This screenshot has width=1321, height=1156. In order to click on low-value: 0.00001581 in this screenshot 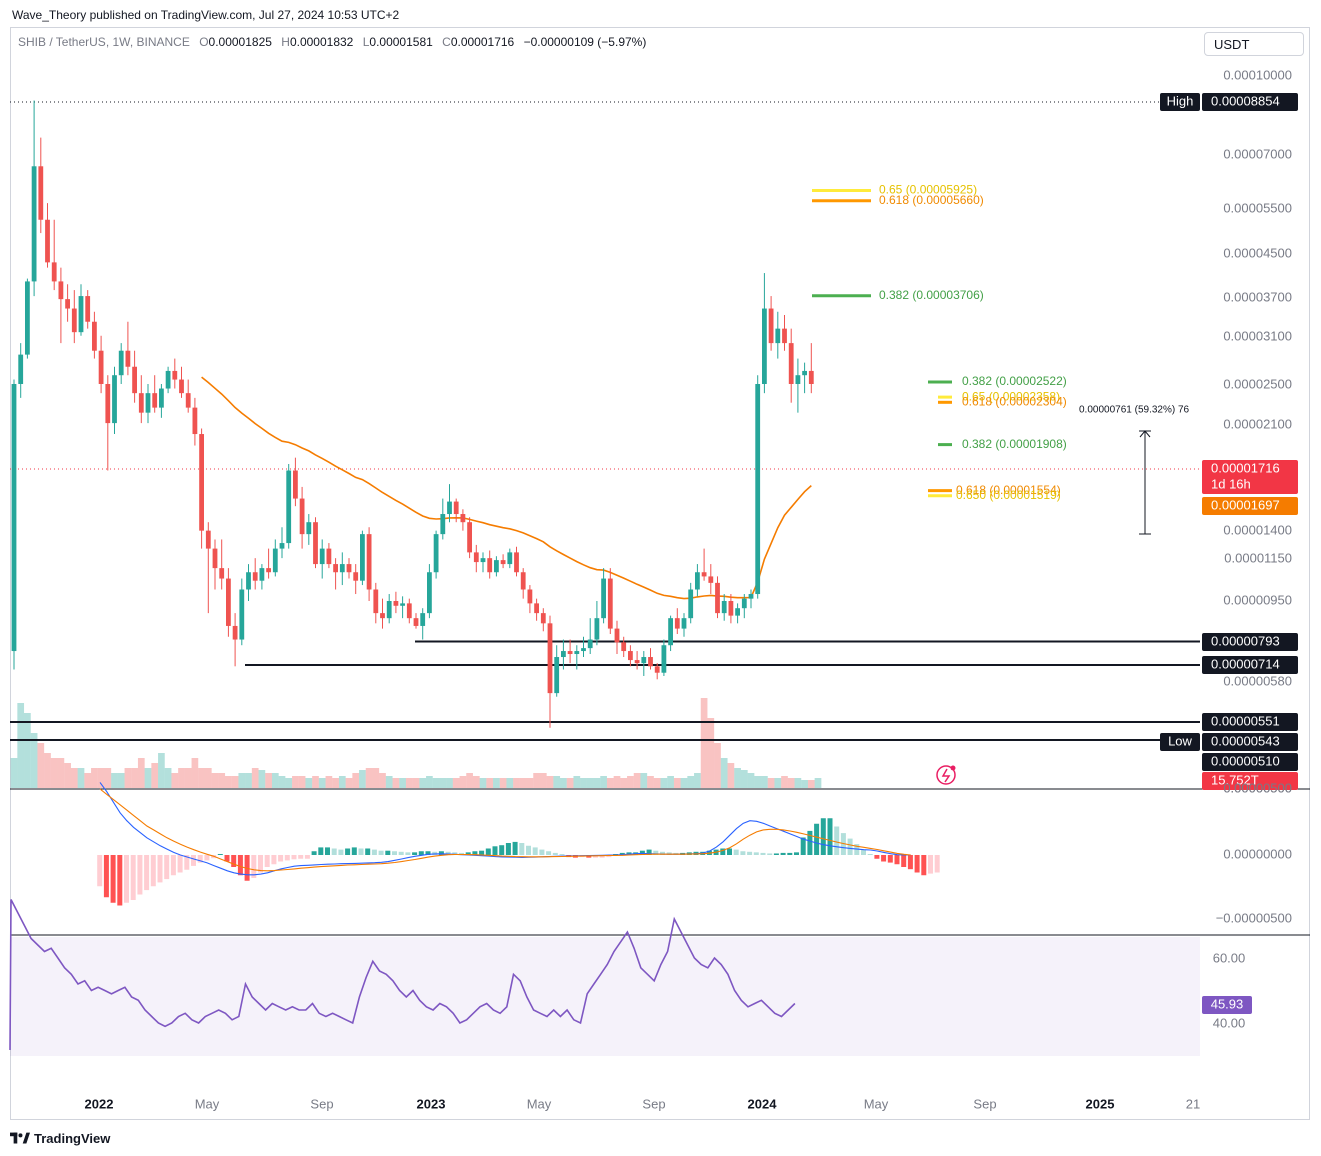, I will do `click(401, 42)`.